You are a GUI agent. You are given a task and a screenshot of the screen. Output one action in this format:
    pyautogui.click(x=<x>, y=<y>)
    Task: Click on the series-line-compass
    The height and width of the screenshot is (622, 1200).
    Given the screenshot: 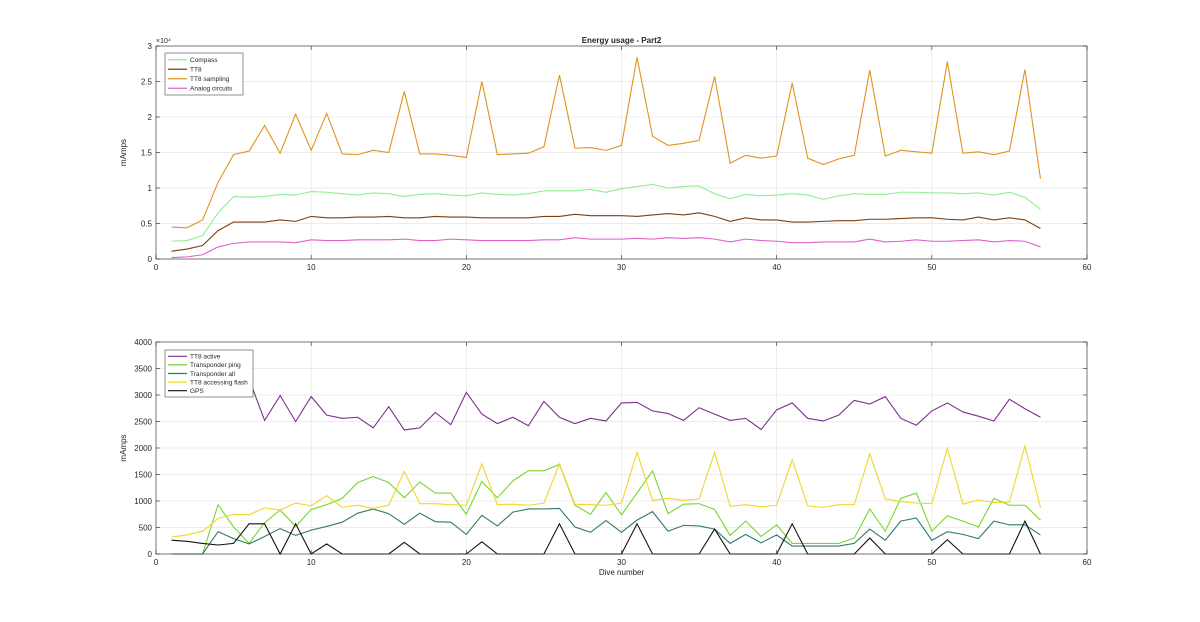 What is the action you would take?
    pyautogui.click(x=606, y=212)
    